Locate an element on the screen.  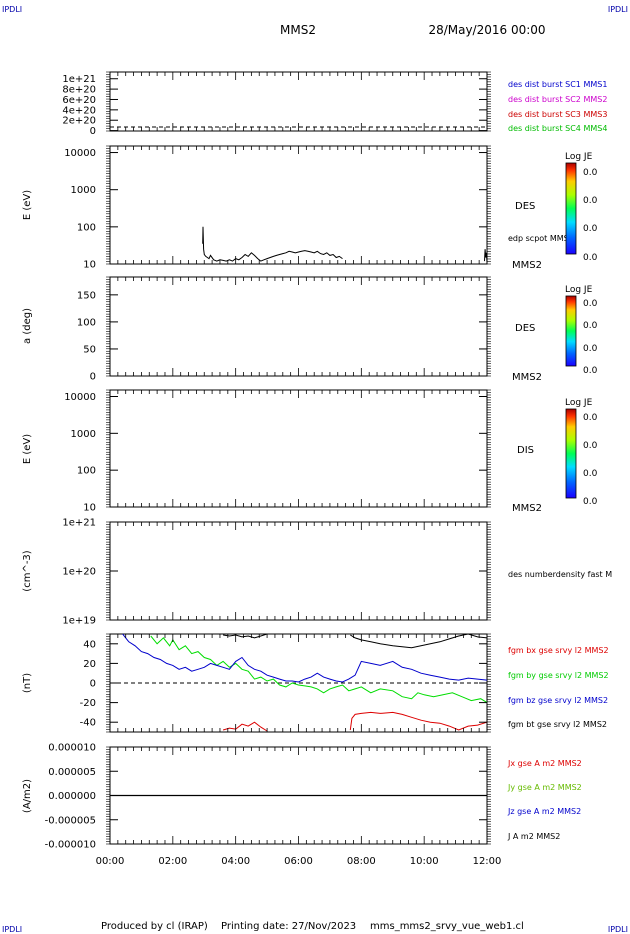
y-tick-label: 20 is located at coordinates (89, 664).